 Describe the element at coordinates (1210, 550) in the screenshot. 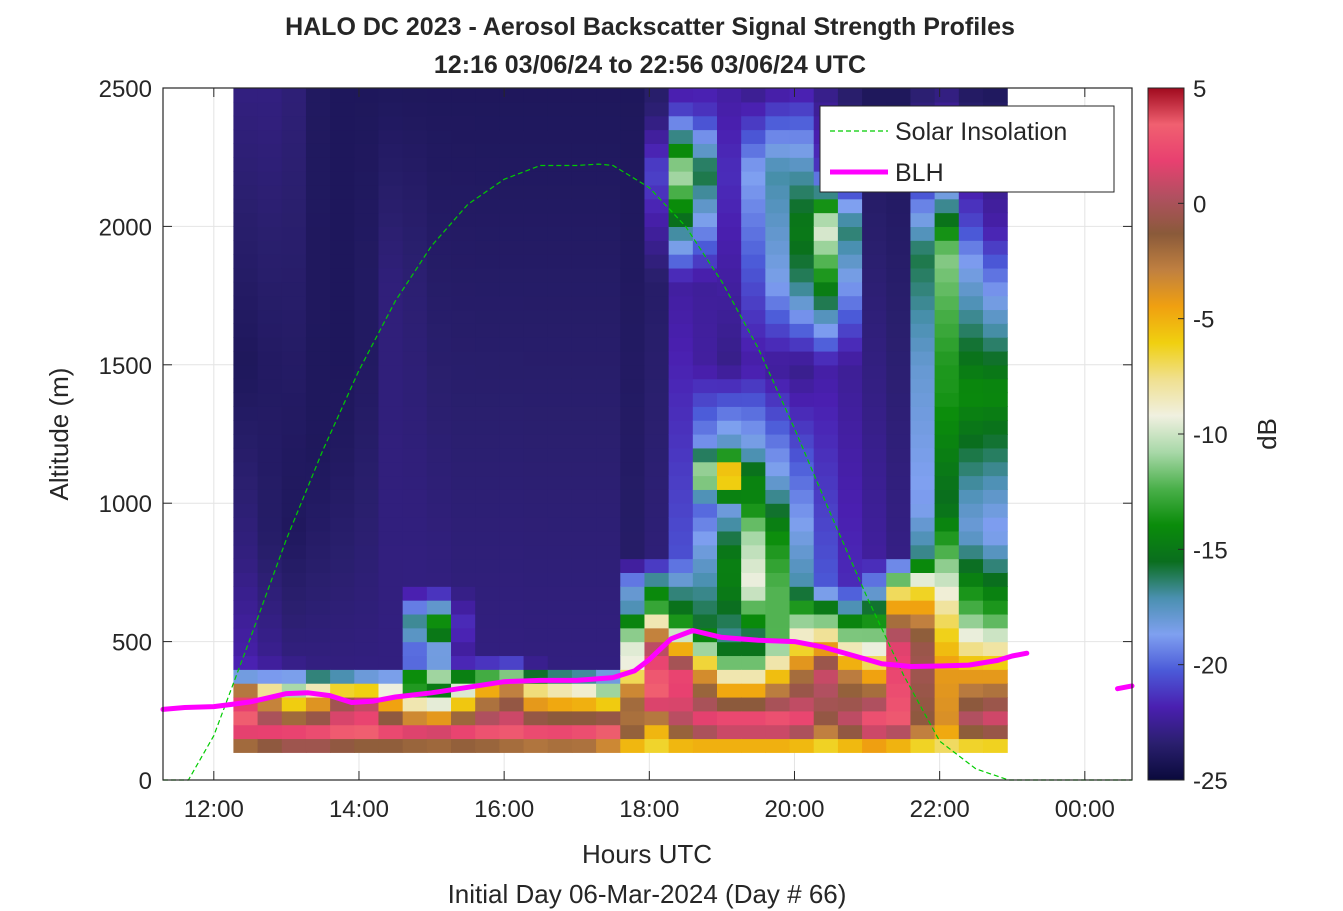

I see `colorbar-tick-label: -15` at that location.